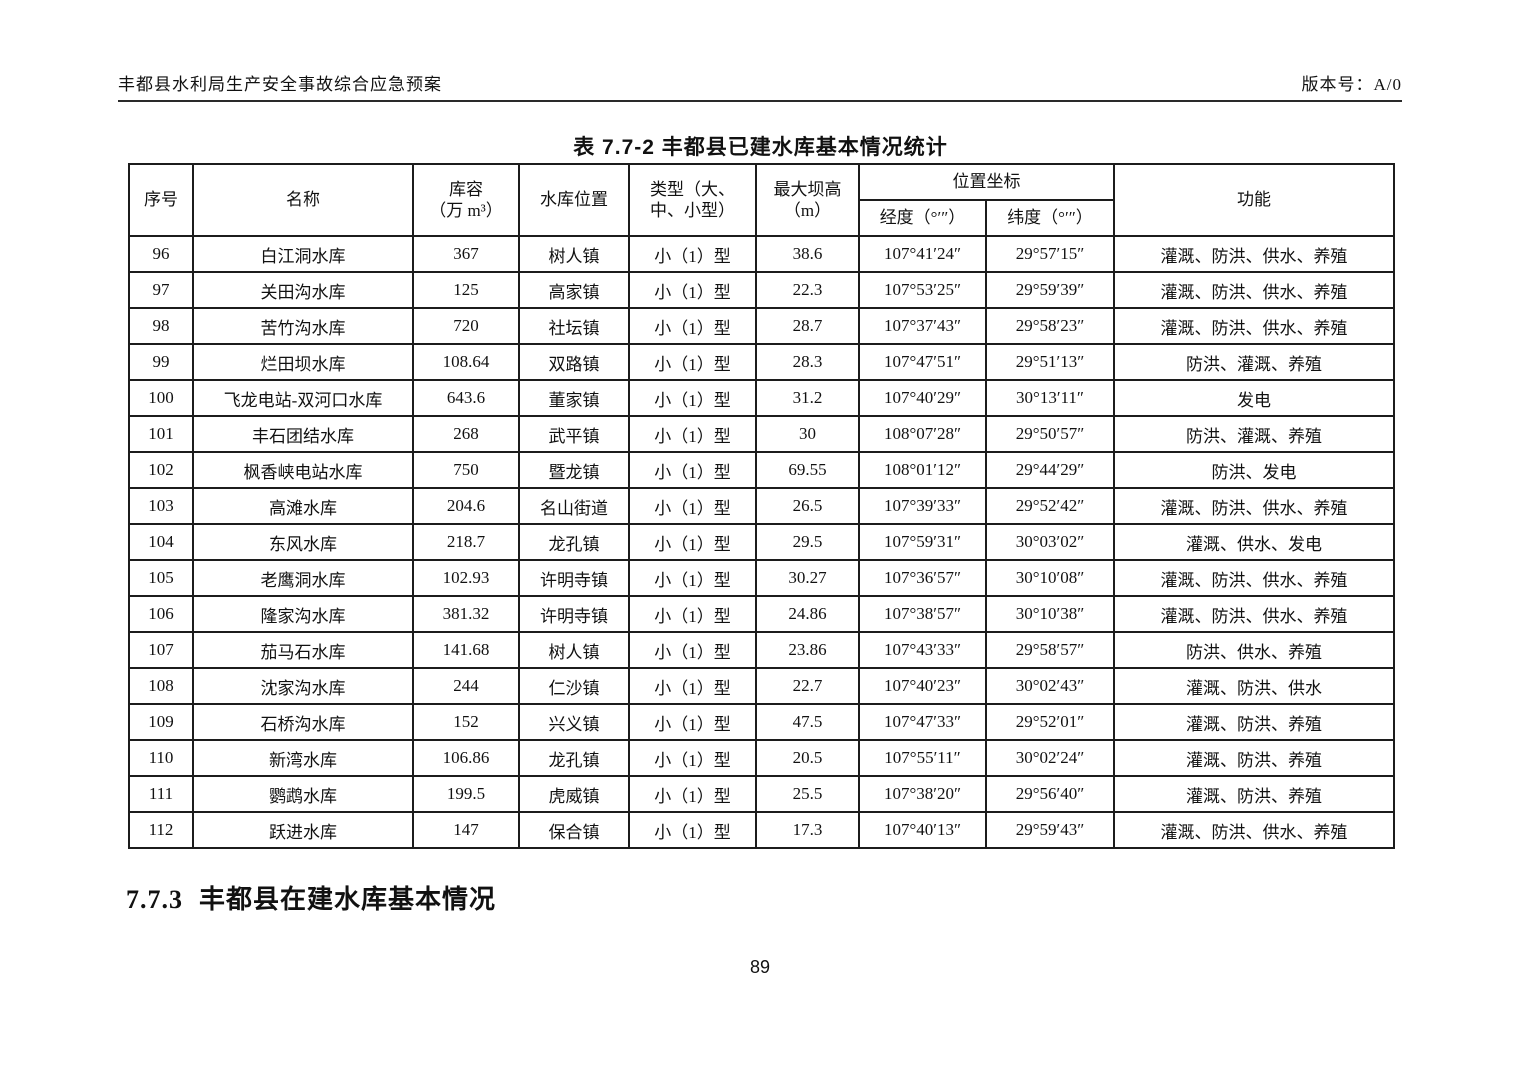 The width and height of the screenshot is (1520, 1074). What do you see at coordinates (922, 254) in the screenshot?
I see `cell-longitude: 107°41′24″` at bounding box center [922, 254].